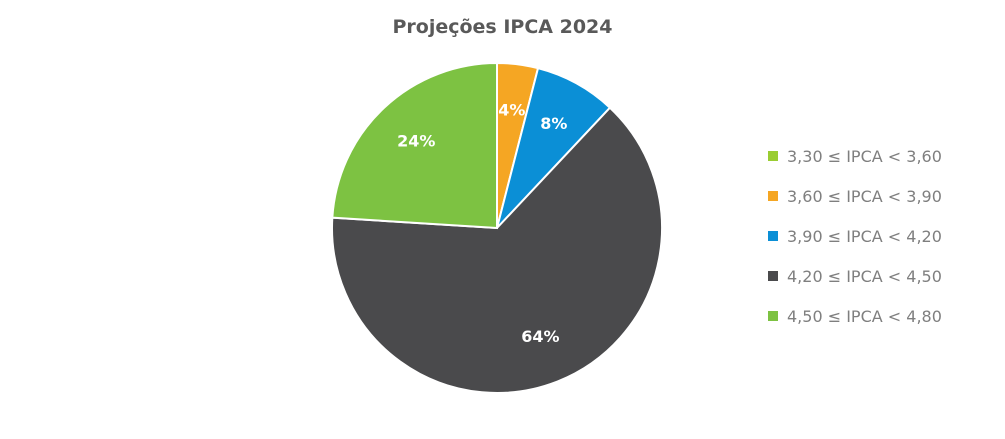 This screenshot has width=1005, height=439. Describe the element at coordinates (540, 336) in the screenshot. I see `slice-data-label: 64%` at that location.